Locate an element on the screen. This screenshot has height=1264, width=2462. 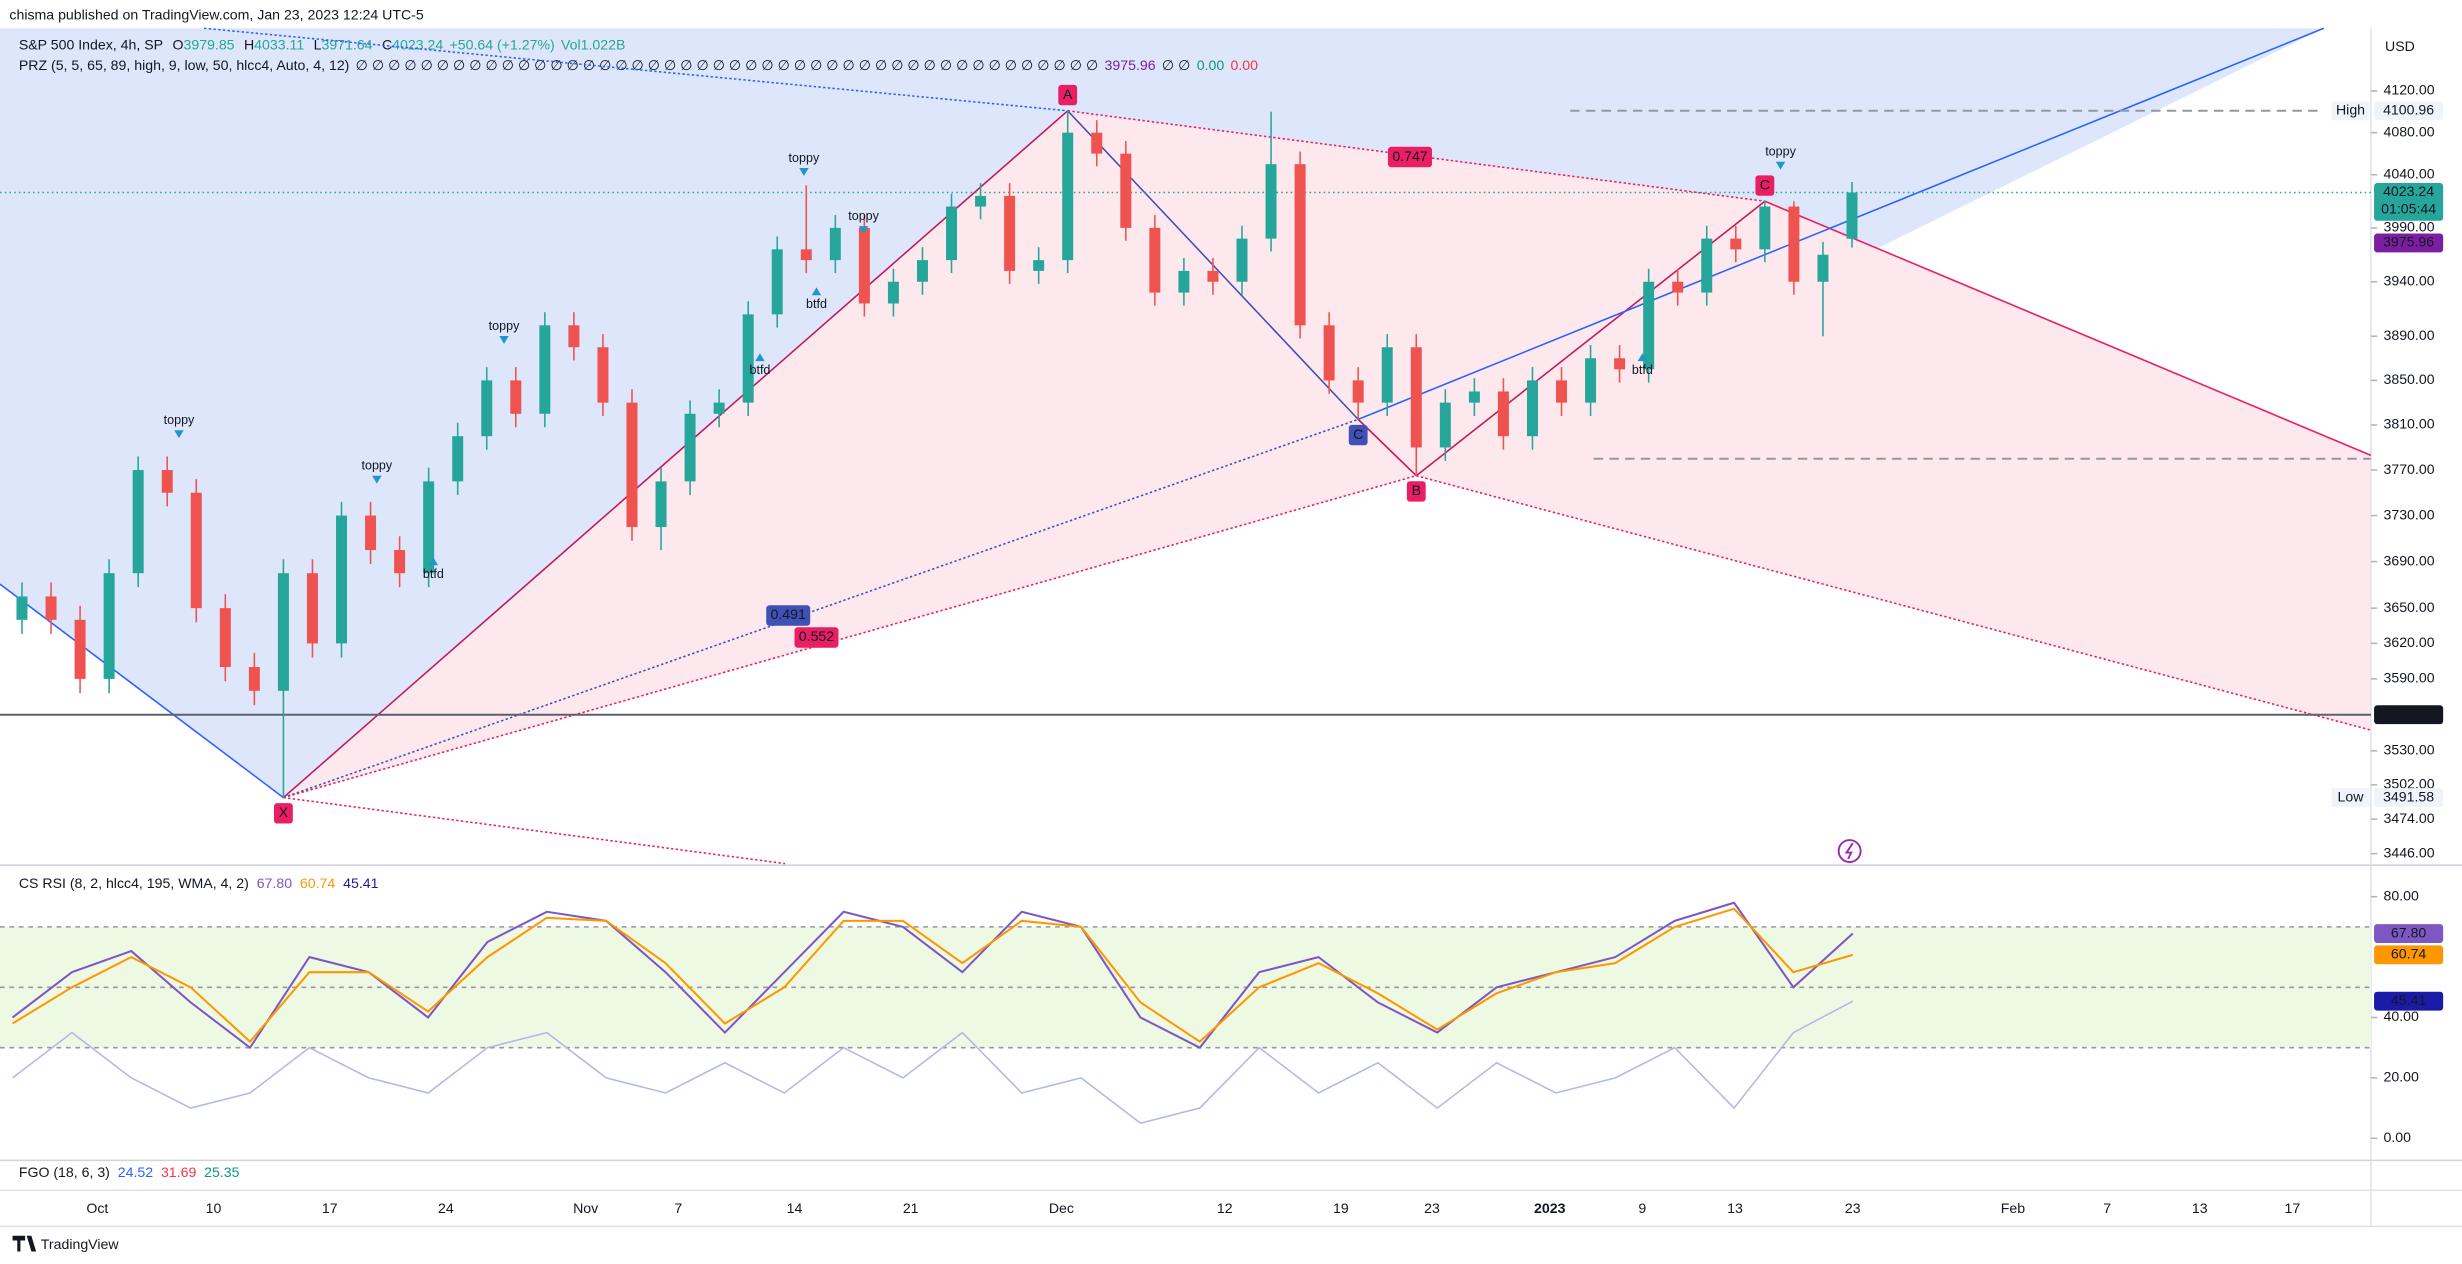
y-tick-label: 3650.00 is located at coordinates (2408, 607).